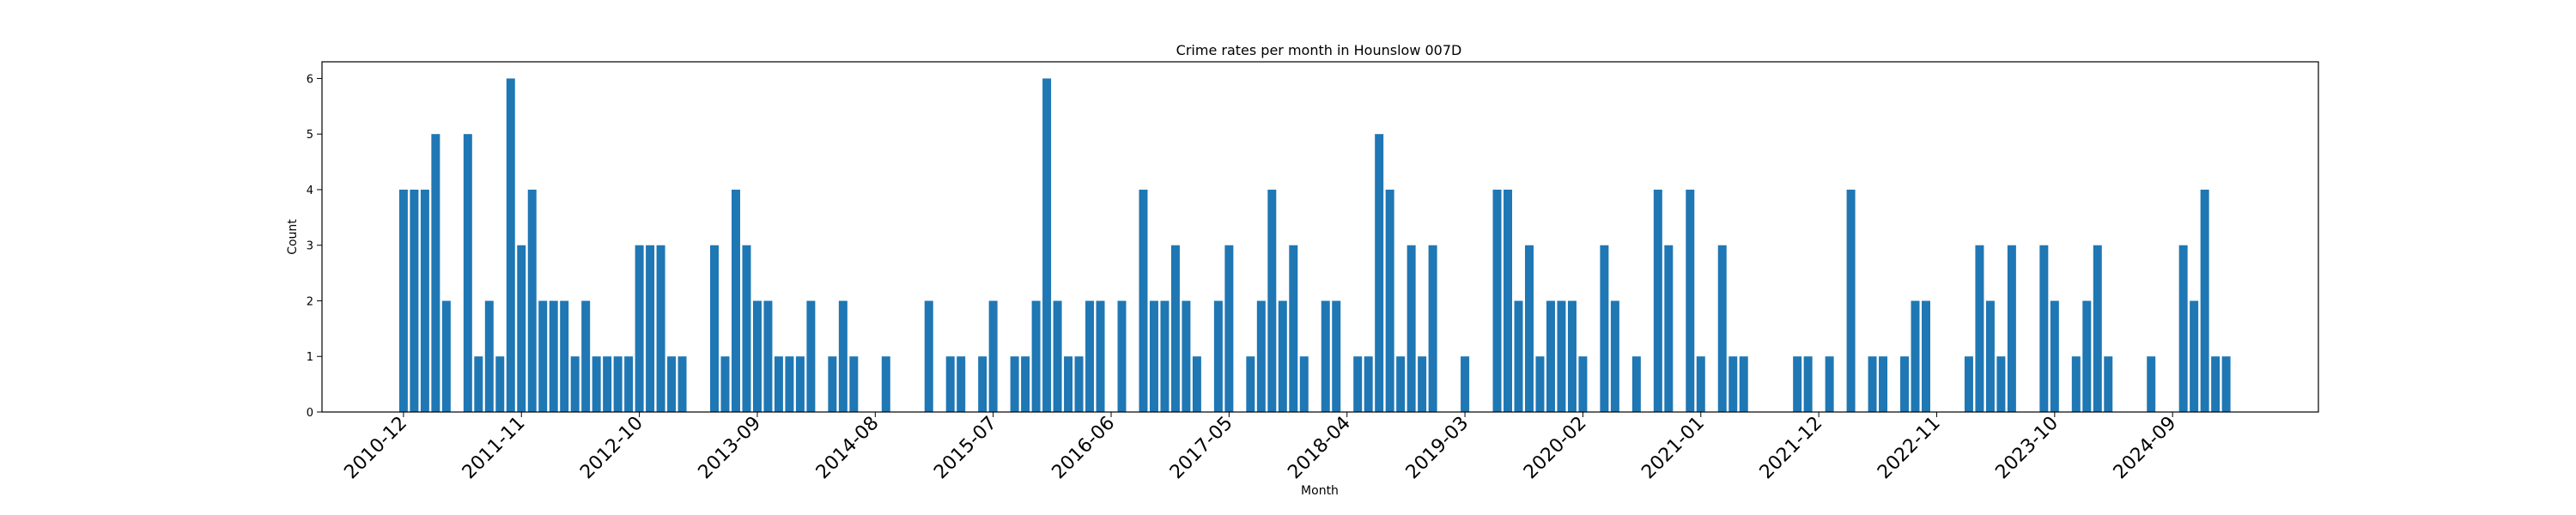 The width and height of the screenshot is (2576, 515). I want to click on x-tick-label: 2011-11, so click(494, 448).